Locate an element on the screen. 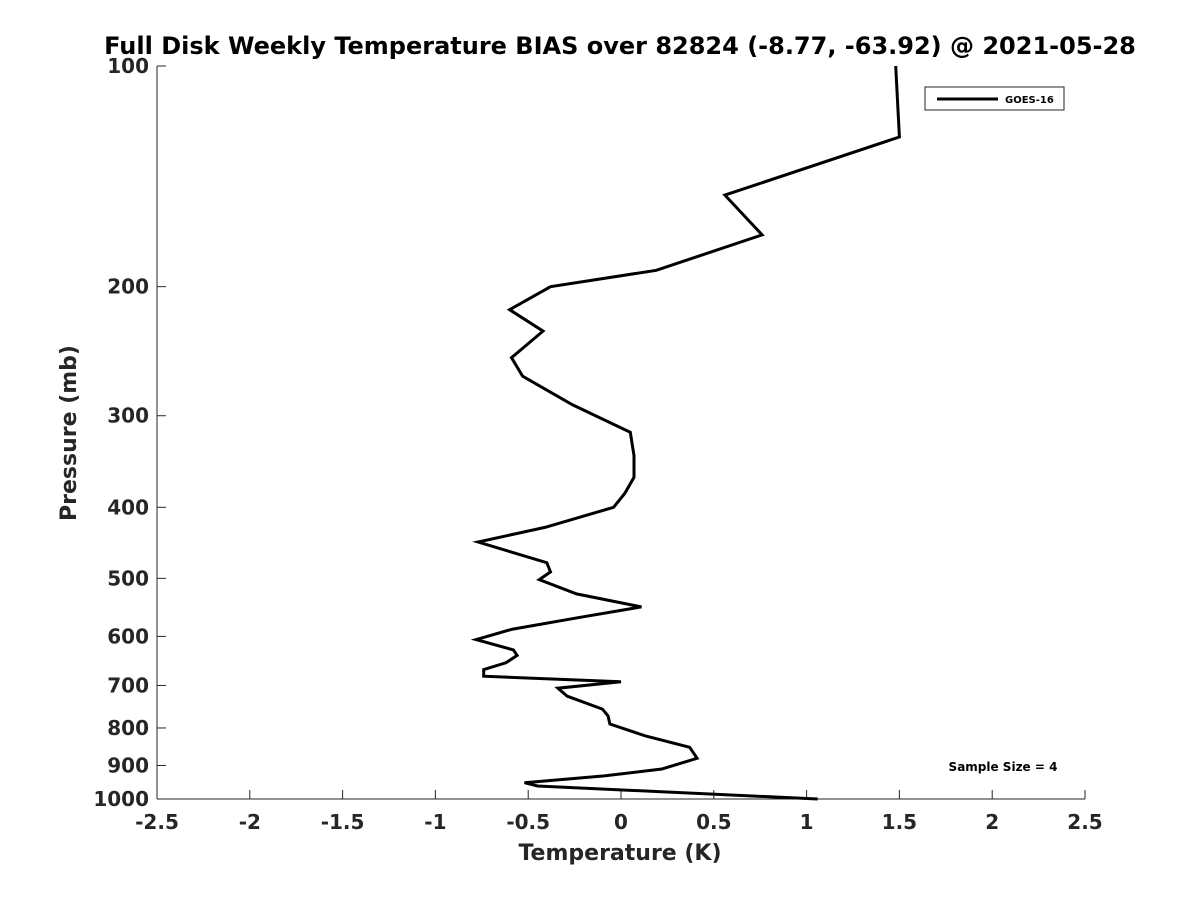  x-tick-label: 0.5 is located at coordinates (713, 822).